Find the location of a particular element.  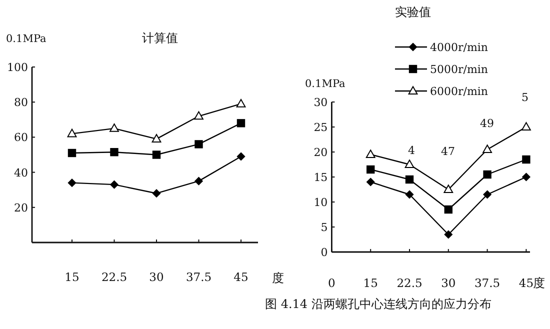

chart-title: 实验值 is located at coordinates (413, 12).